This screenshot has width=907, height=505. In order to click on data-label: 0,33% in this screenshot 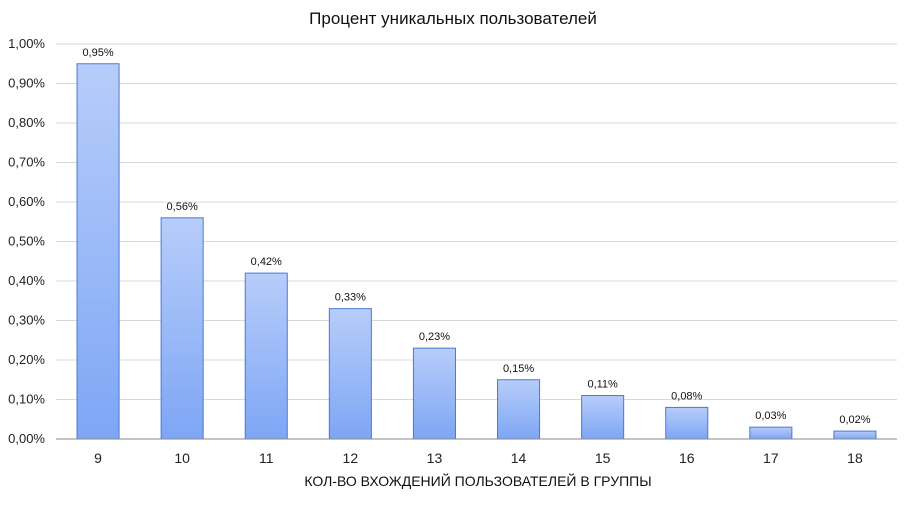, I will do `click(350, 298)`.